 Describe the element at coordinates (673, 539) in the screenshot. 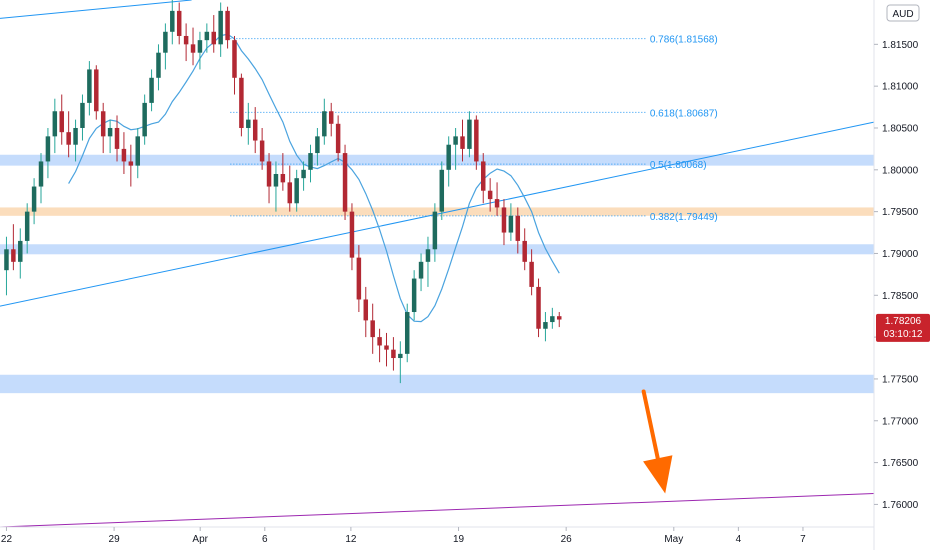

I see `time-tick-label: May` at that location.